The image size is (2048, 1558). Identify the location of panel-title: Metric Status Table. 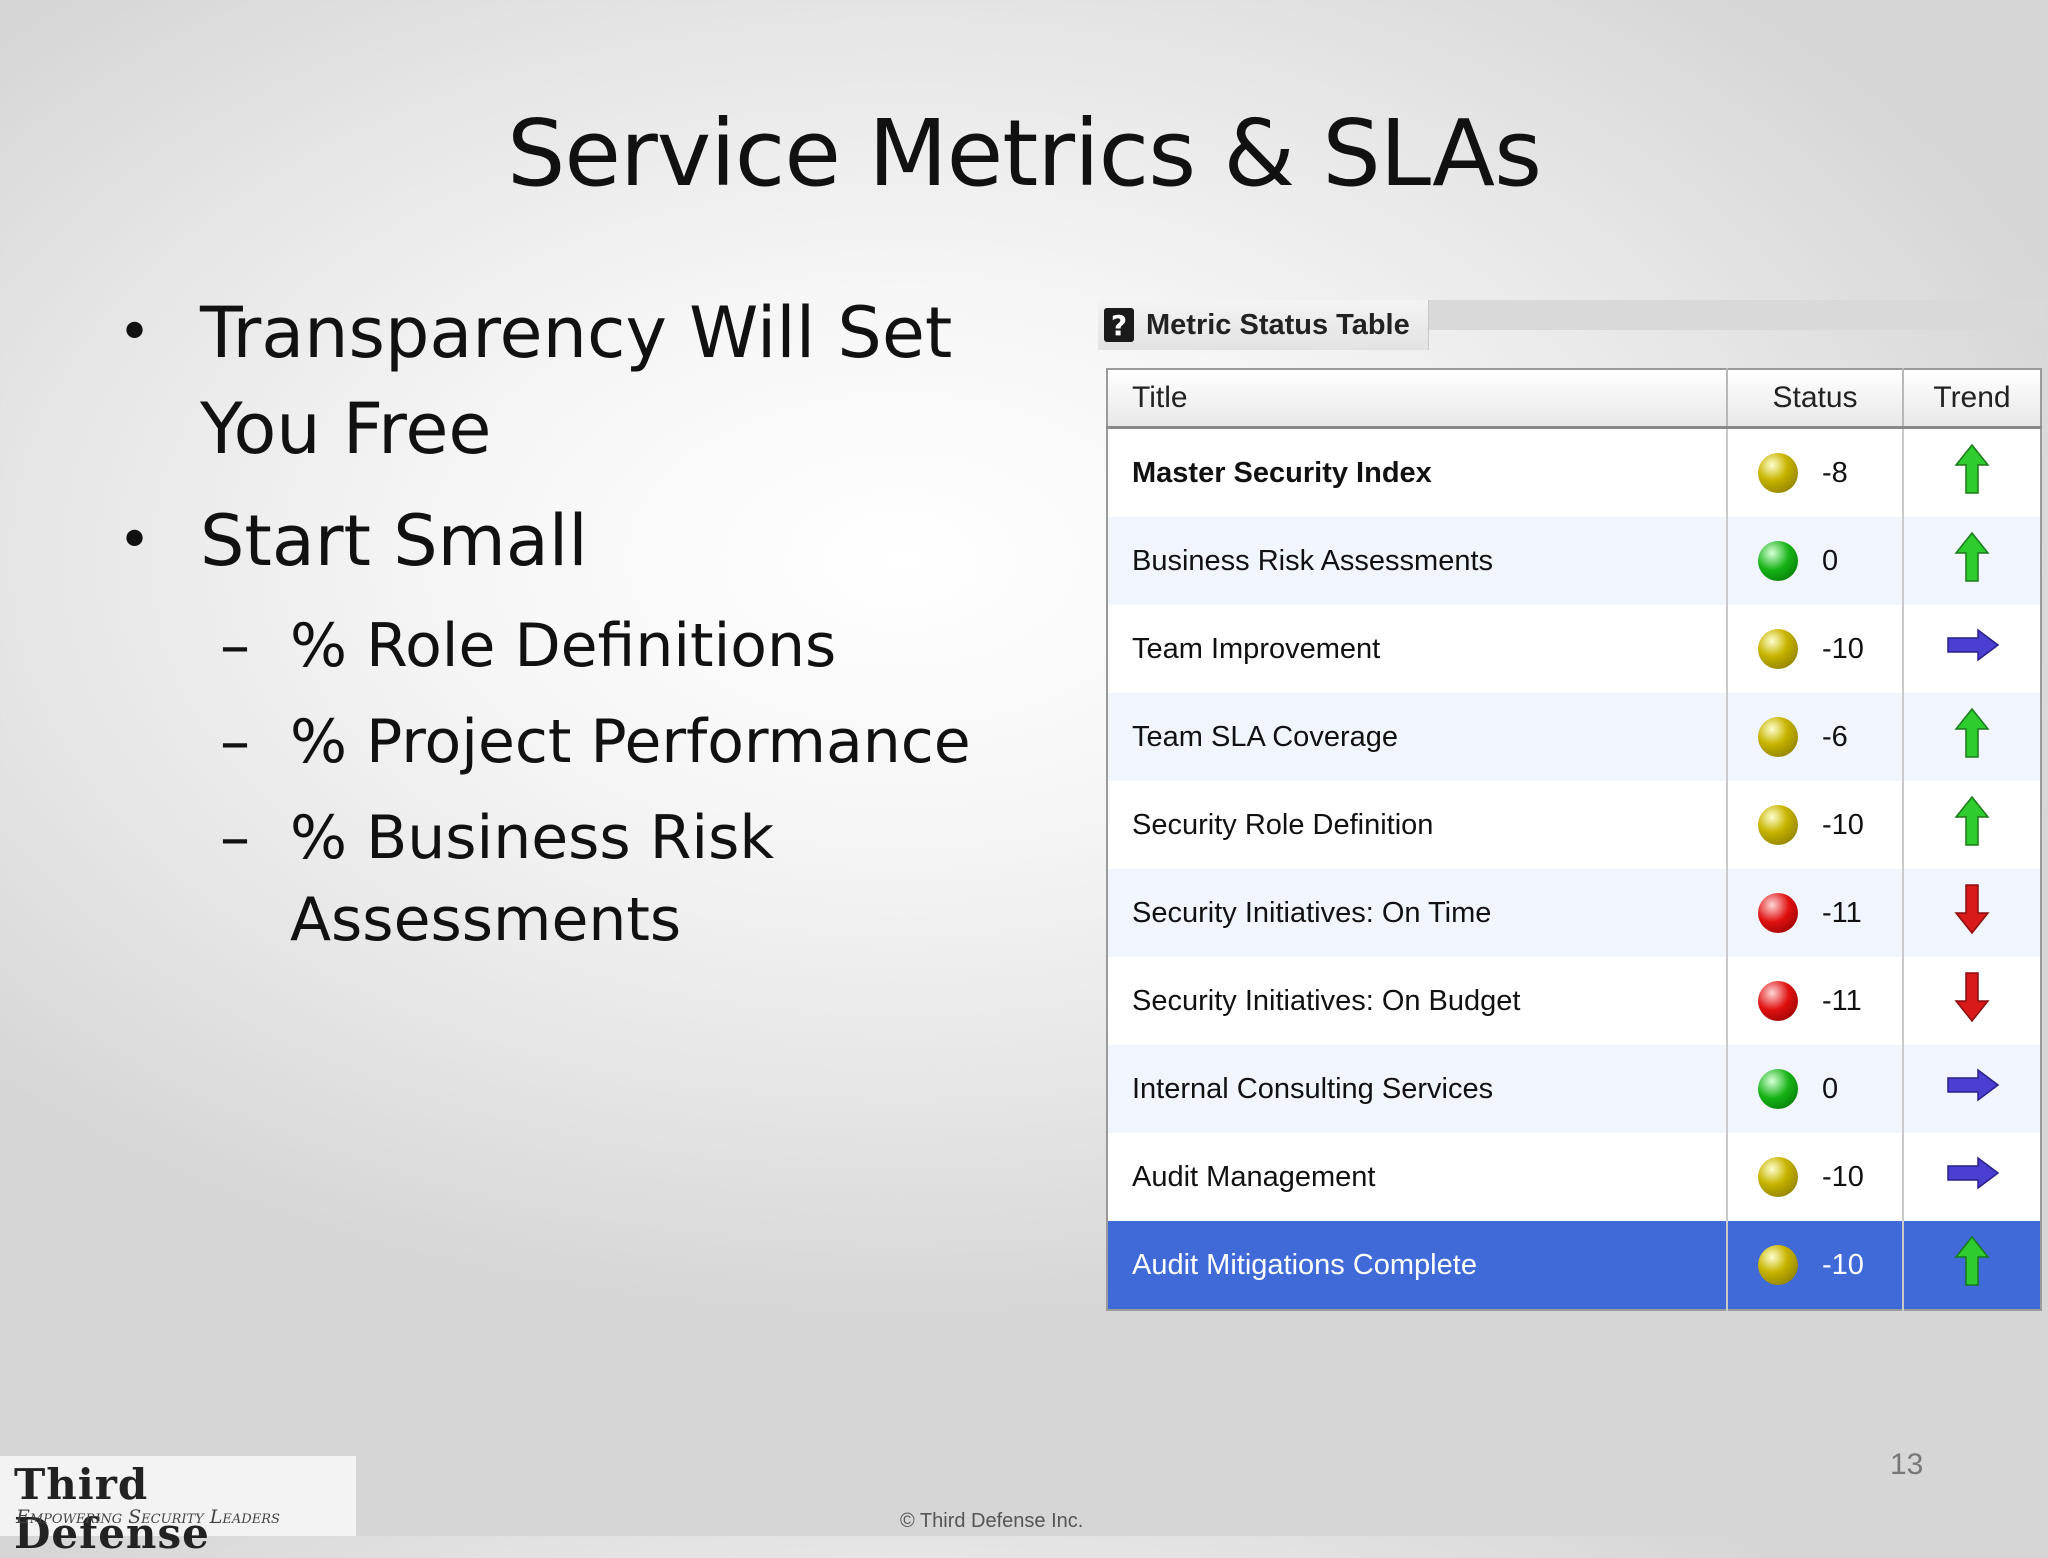
(1278, 324).